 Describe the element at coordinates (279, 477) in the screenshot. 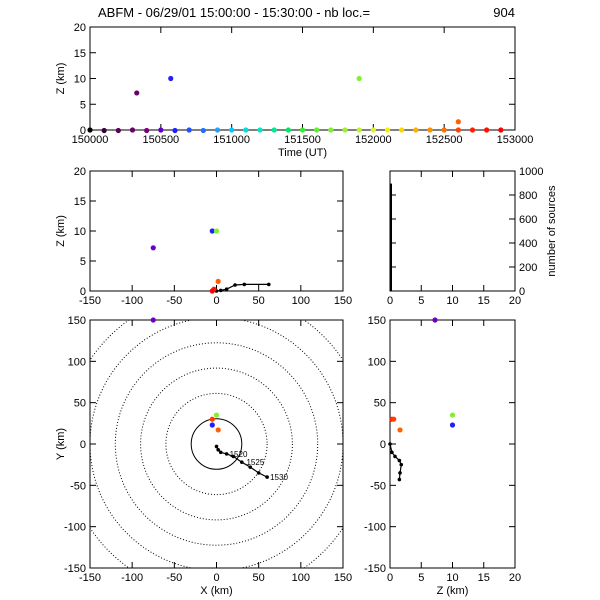

I see `track-time-label: 1530` at that location.